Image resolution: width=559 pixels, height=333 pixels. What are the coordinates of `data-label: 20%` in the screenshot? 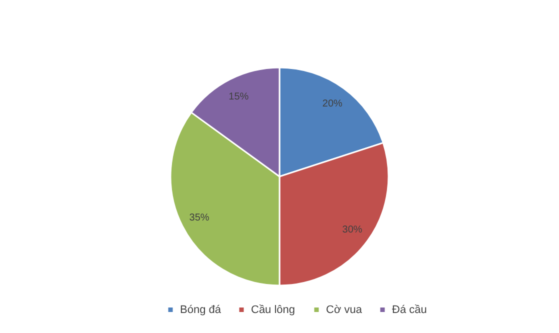 It's located at (332, 104).